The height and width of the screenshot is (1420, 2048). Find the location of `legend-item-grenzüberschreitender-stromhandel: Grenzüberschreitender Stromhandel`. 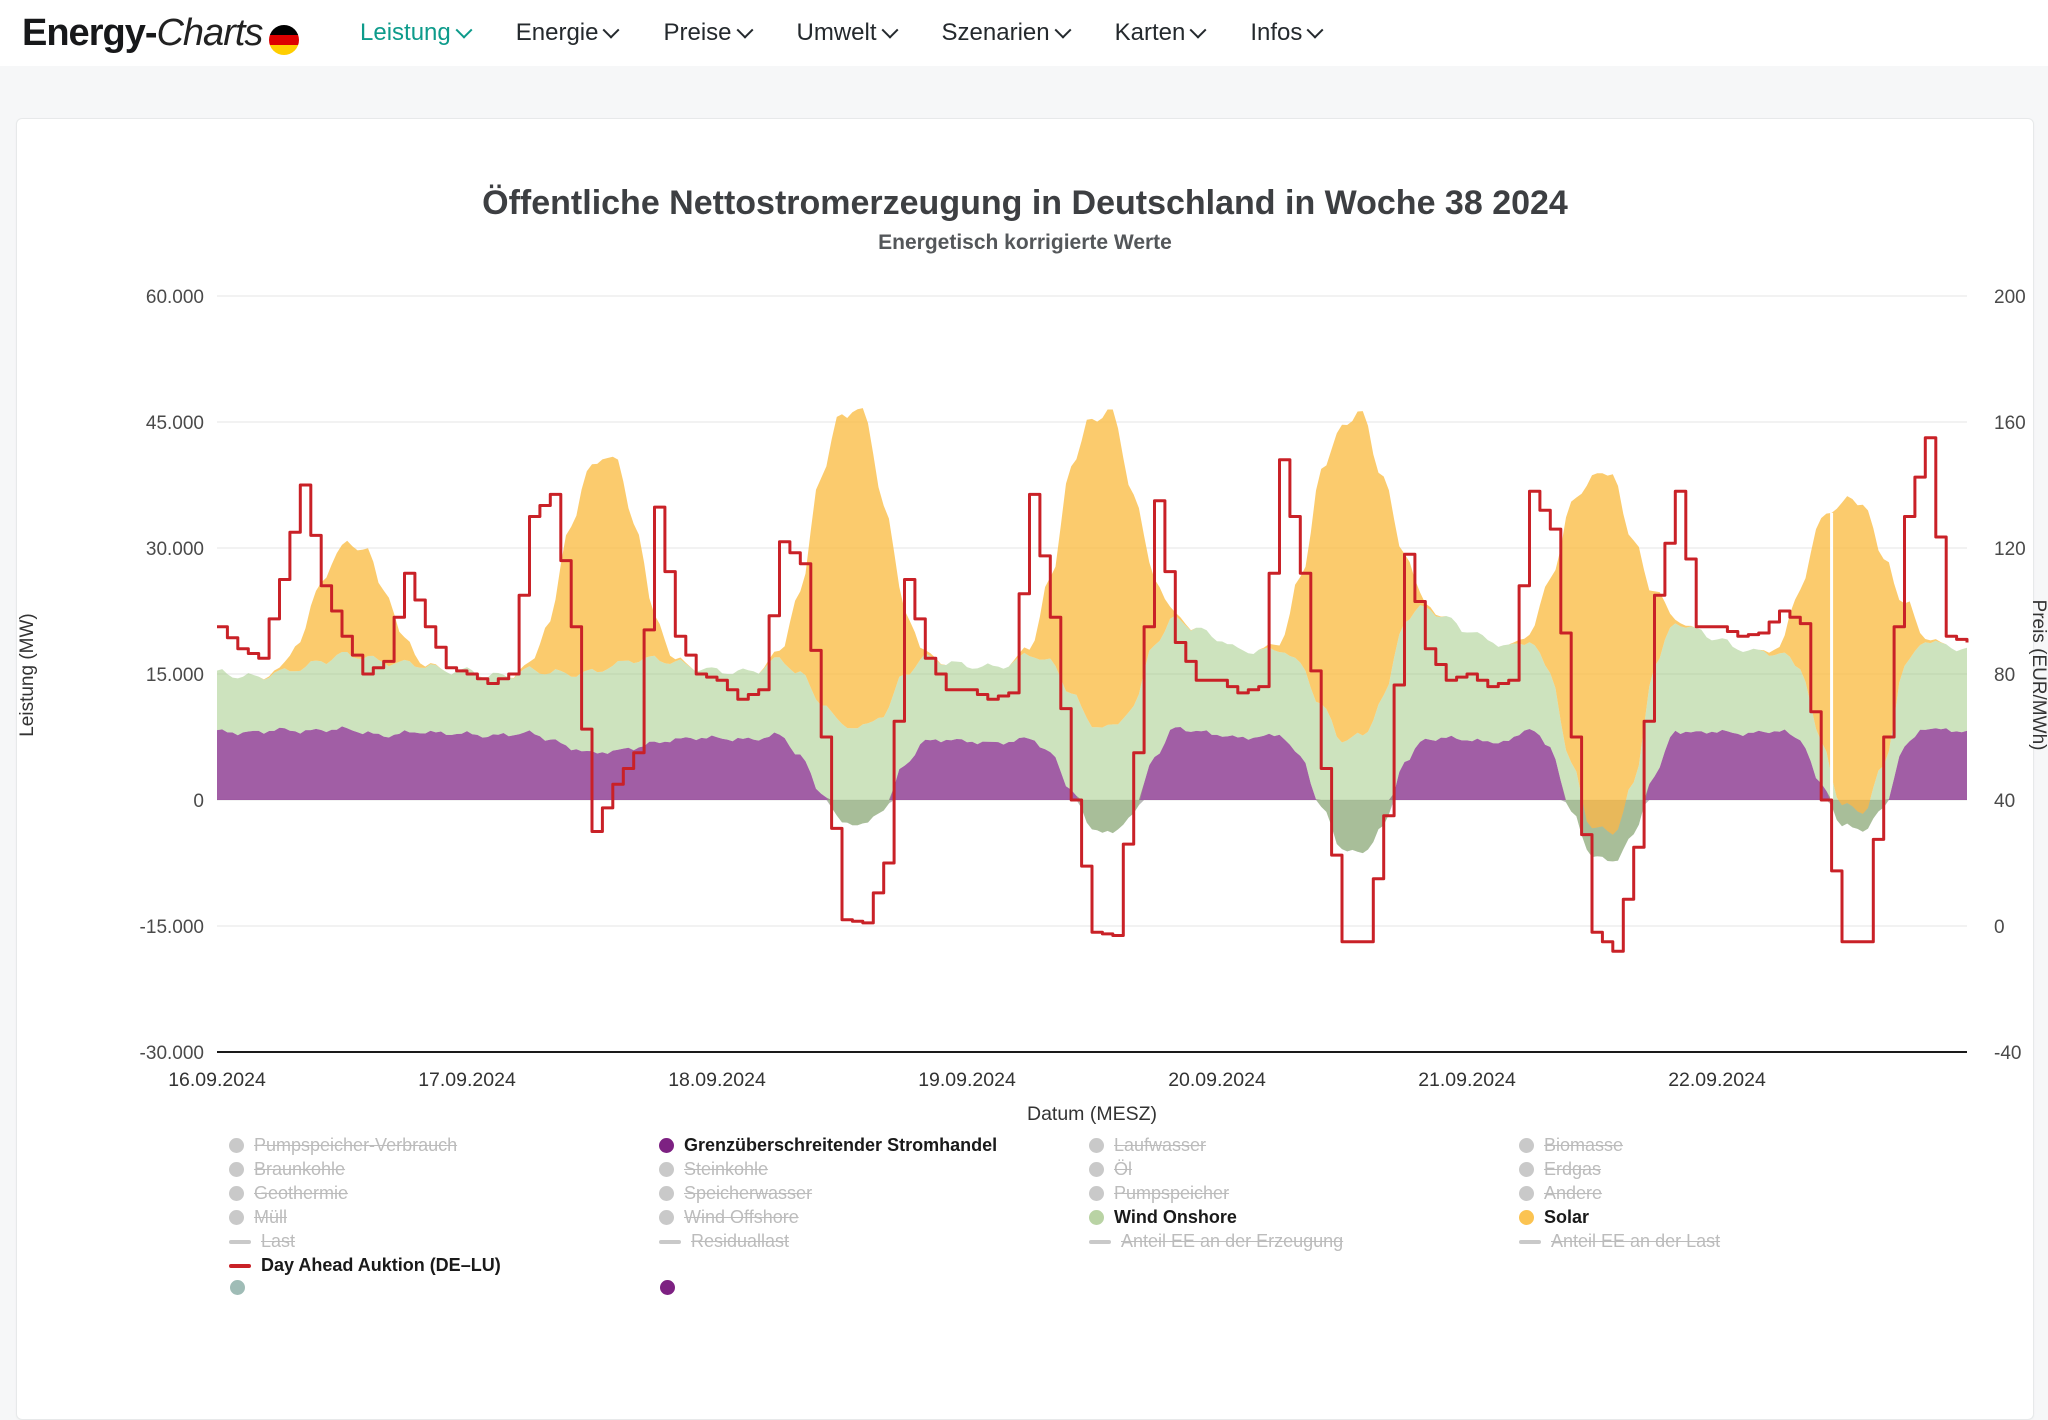

legend-item-grenzüberschreitender-stromhandel: Grenzüberschreitender Stromhandel is located at coordinates (828, 1145).